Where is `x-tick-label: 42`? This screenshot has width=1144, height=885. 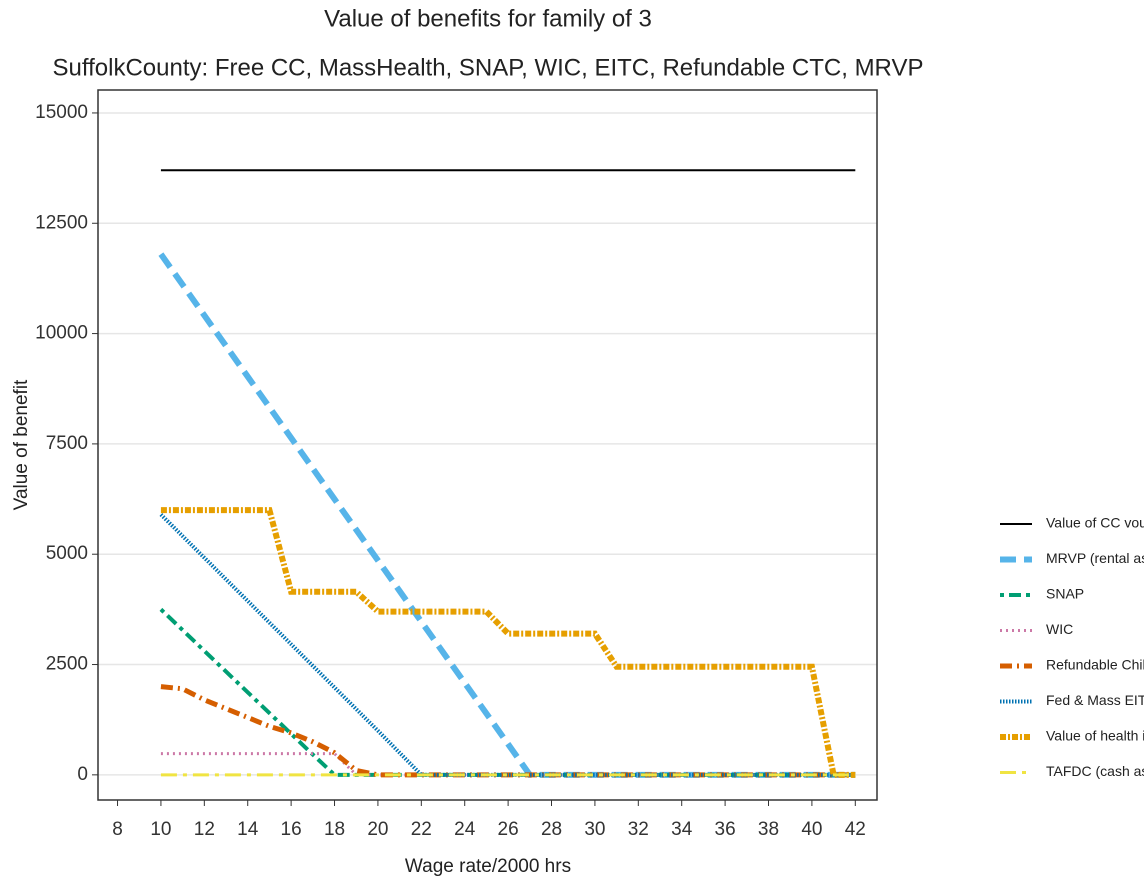 x-tick-label: 42 is located at coordinates (855, 829).